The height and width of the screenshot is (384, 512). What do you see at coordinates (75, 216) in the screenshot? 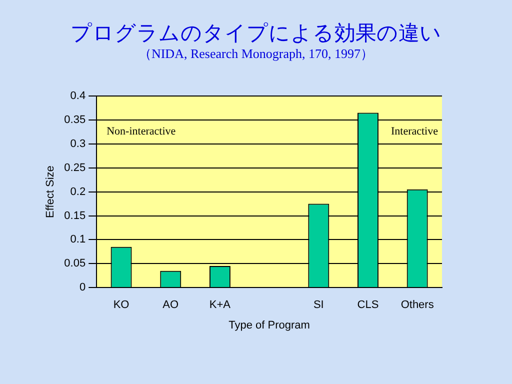
I see `y-tick-label: 0.15` at bounding box center [75, 216].